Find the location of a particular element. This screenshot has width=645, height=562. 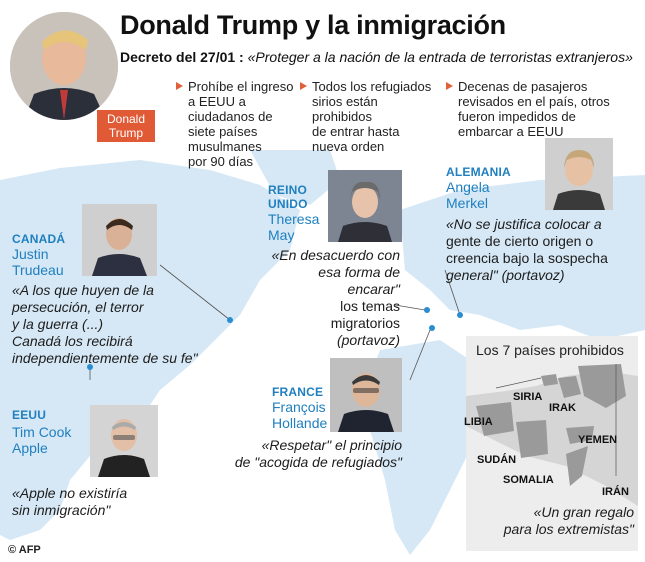

tim-cook-photo is located at coordinates (124, 441).